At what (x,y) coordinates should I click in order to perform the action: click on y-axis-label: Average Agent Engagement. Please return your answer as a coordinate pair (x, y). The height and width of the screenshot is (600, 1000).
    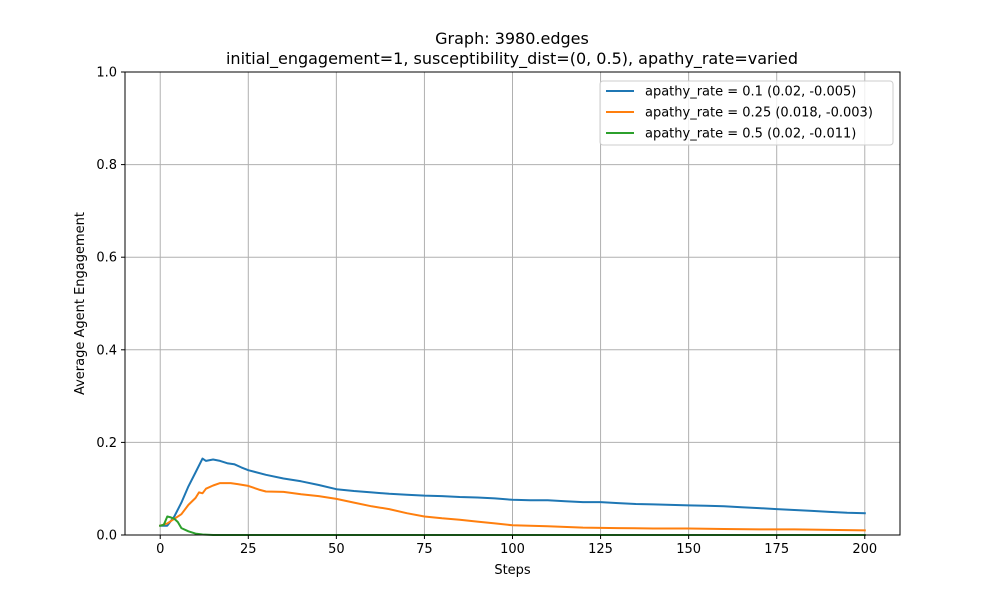
    Looking at the image, I should click on (80, 303).